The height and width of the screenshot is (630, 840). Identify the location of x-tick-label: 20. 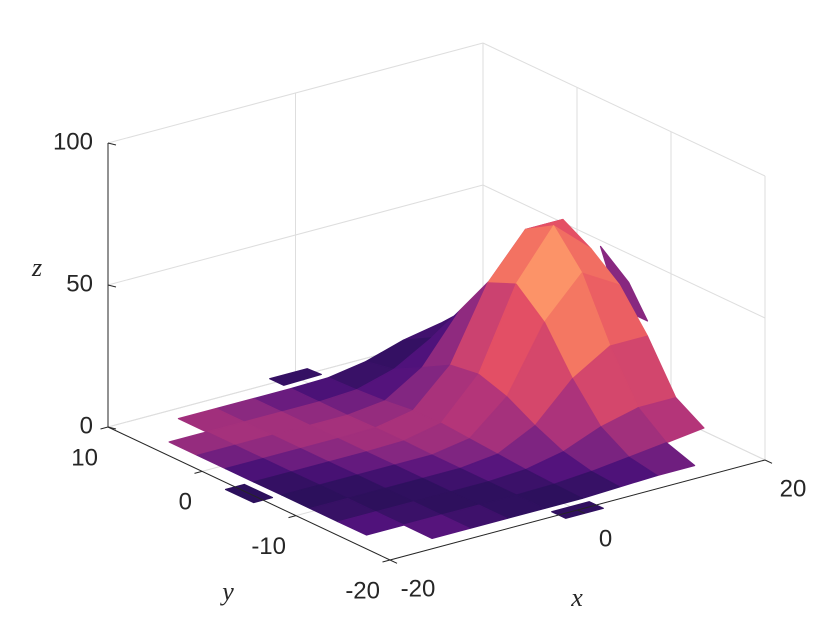
(793, 488).